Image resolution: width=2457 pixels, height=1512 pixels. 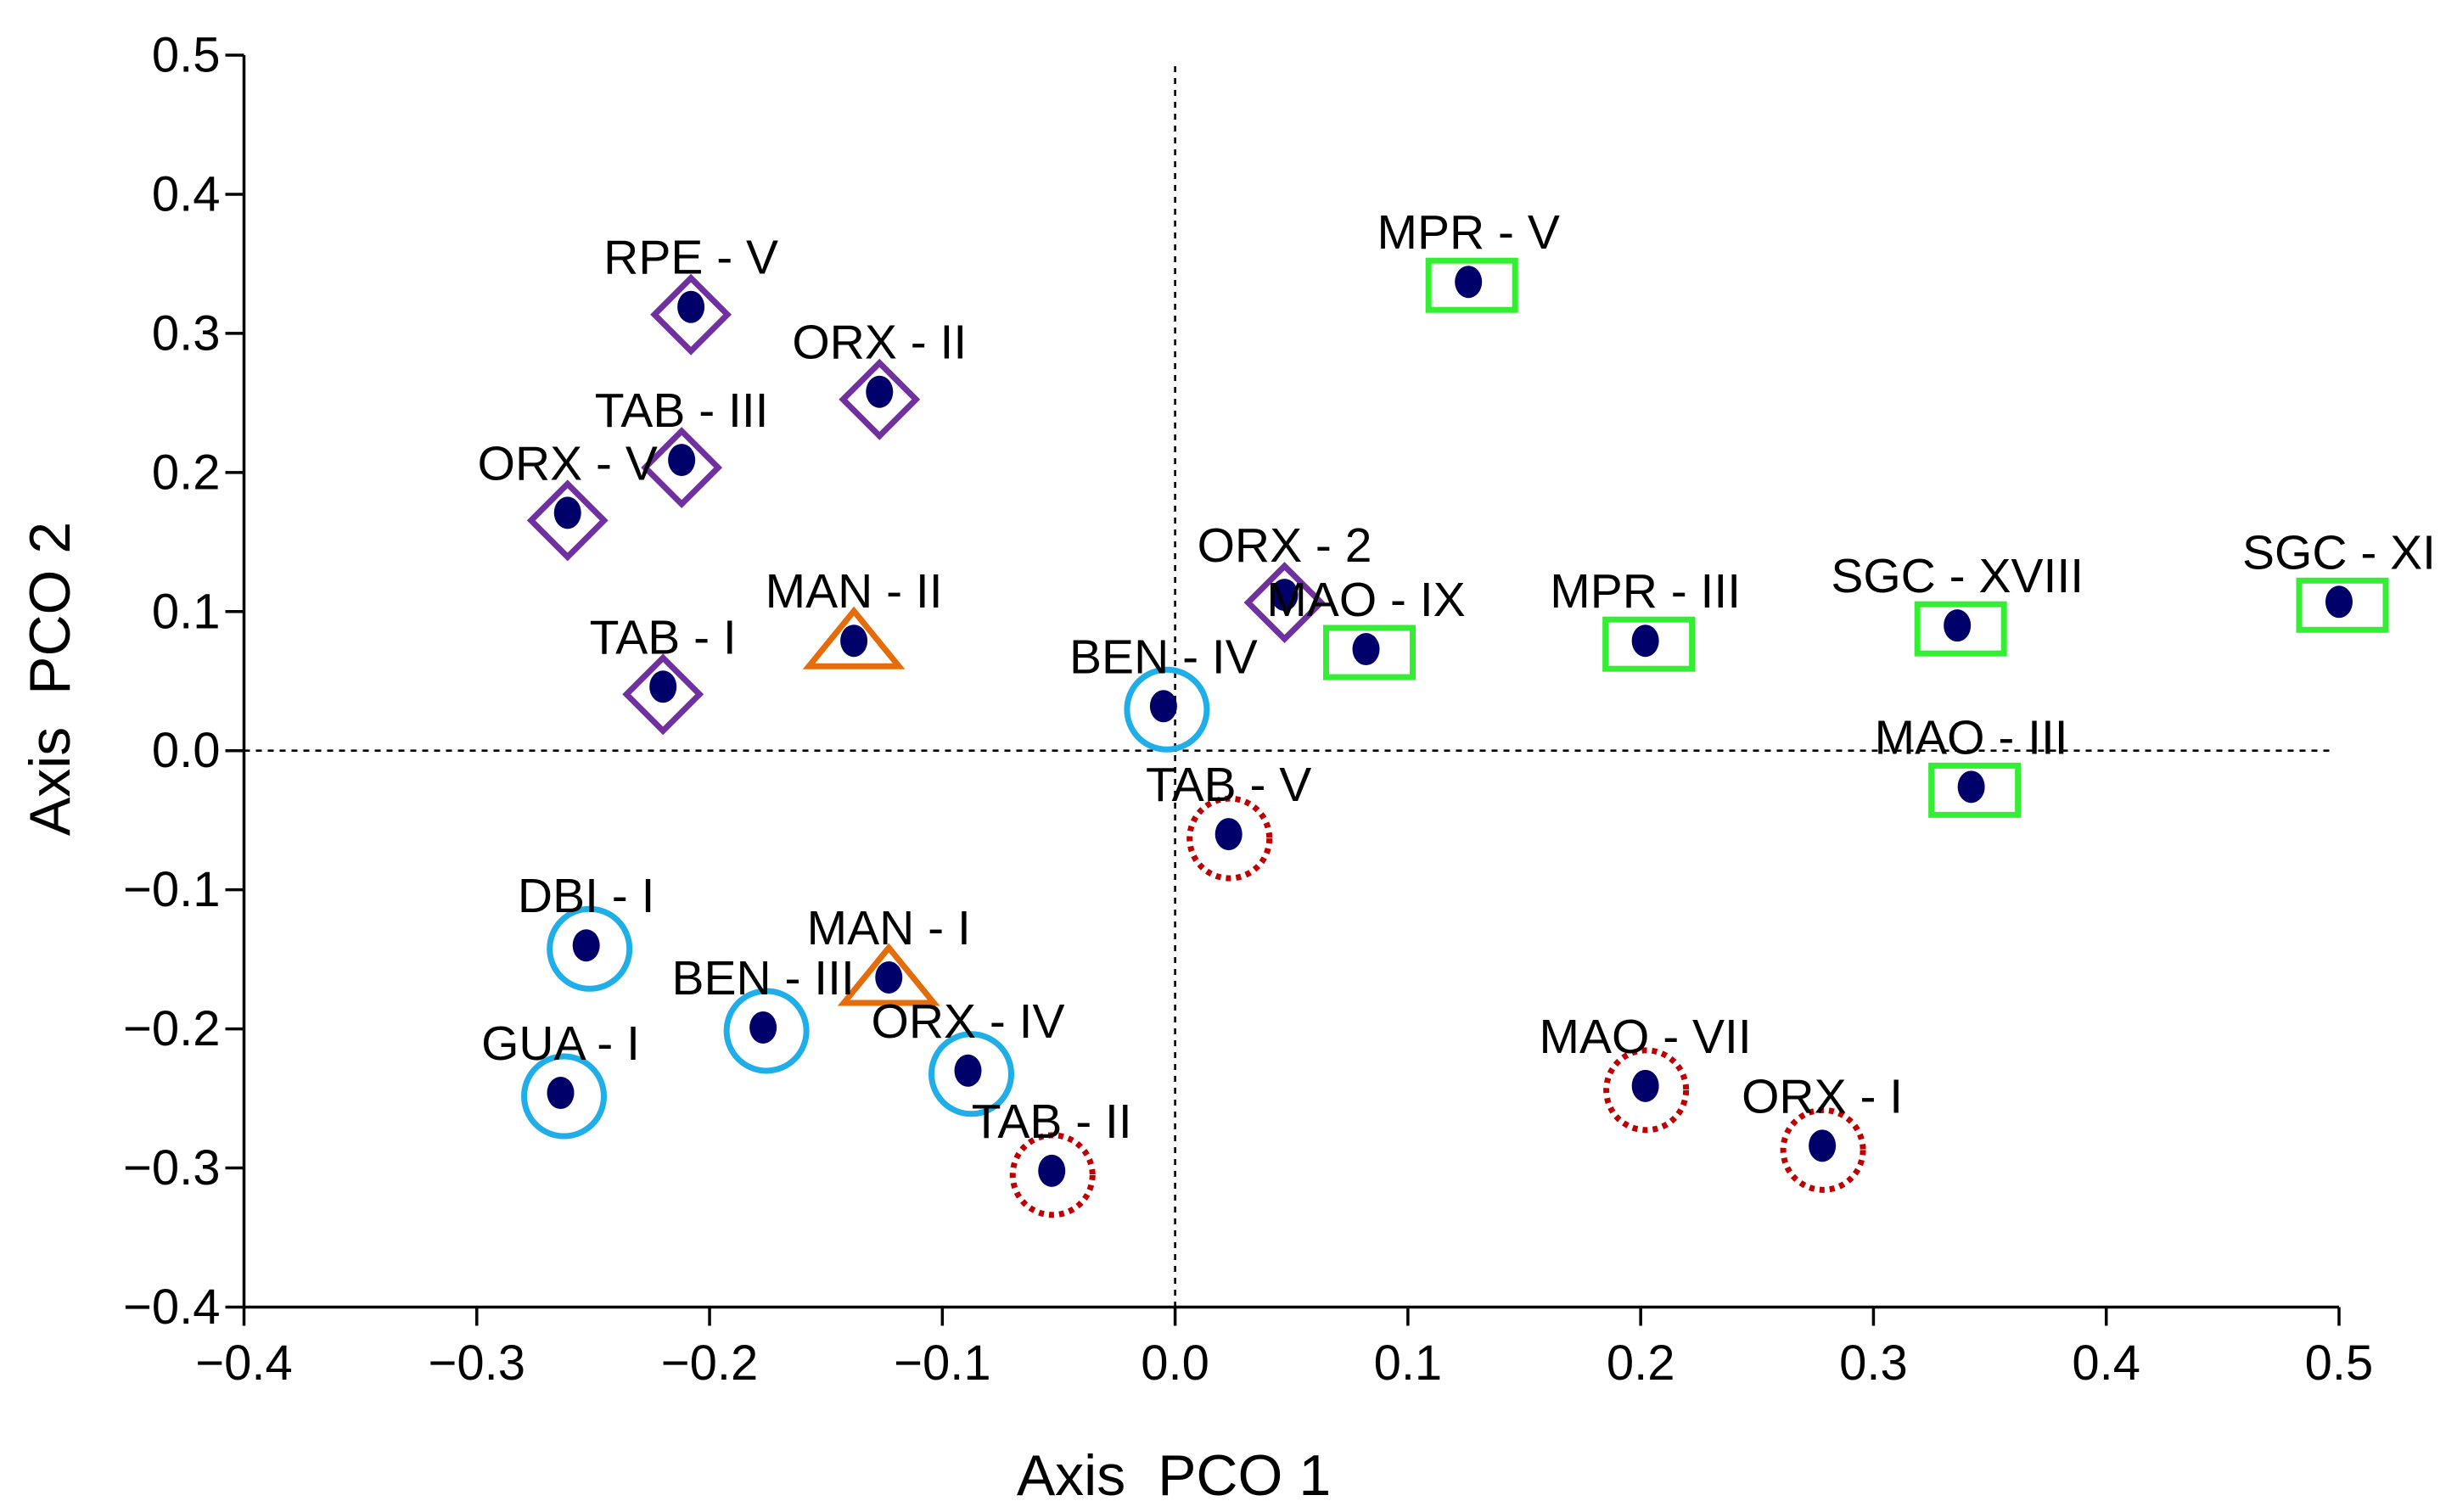 I want to click on point-label: MAN - I, so click(x=889, y=928).